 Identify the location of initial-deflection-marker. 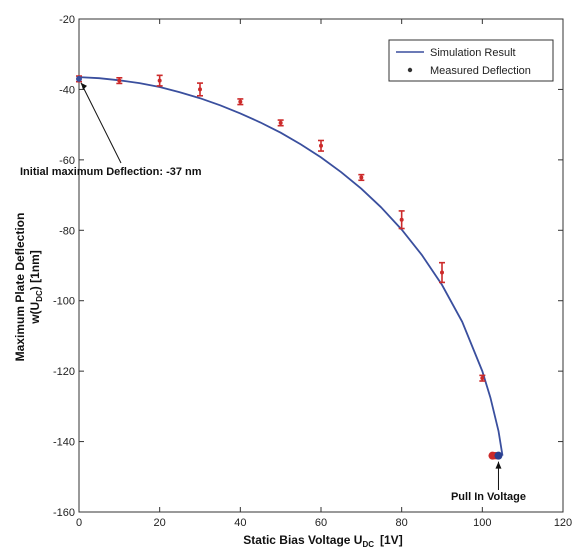
(79, 78).